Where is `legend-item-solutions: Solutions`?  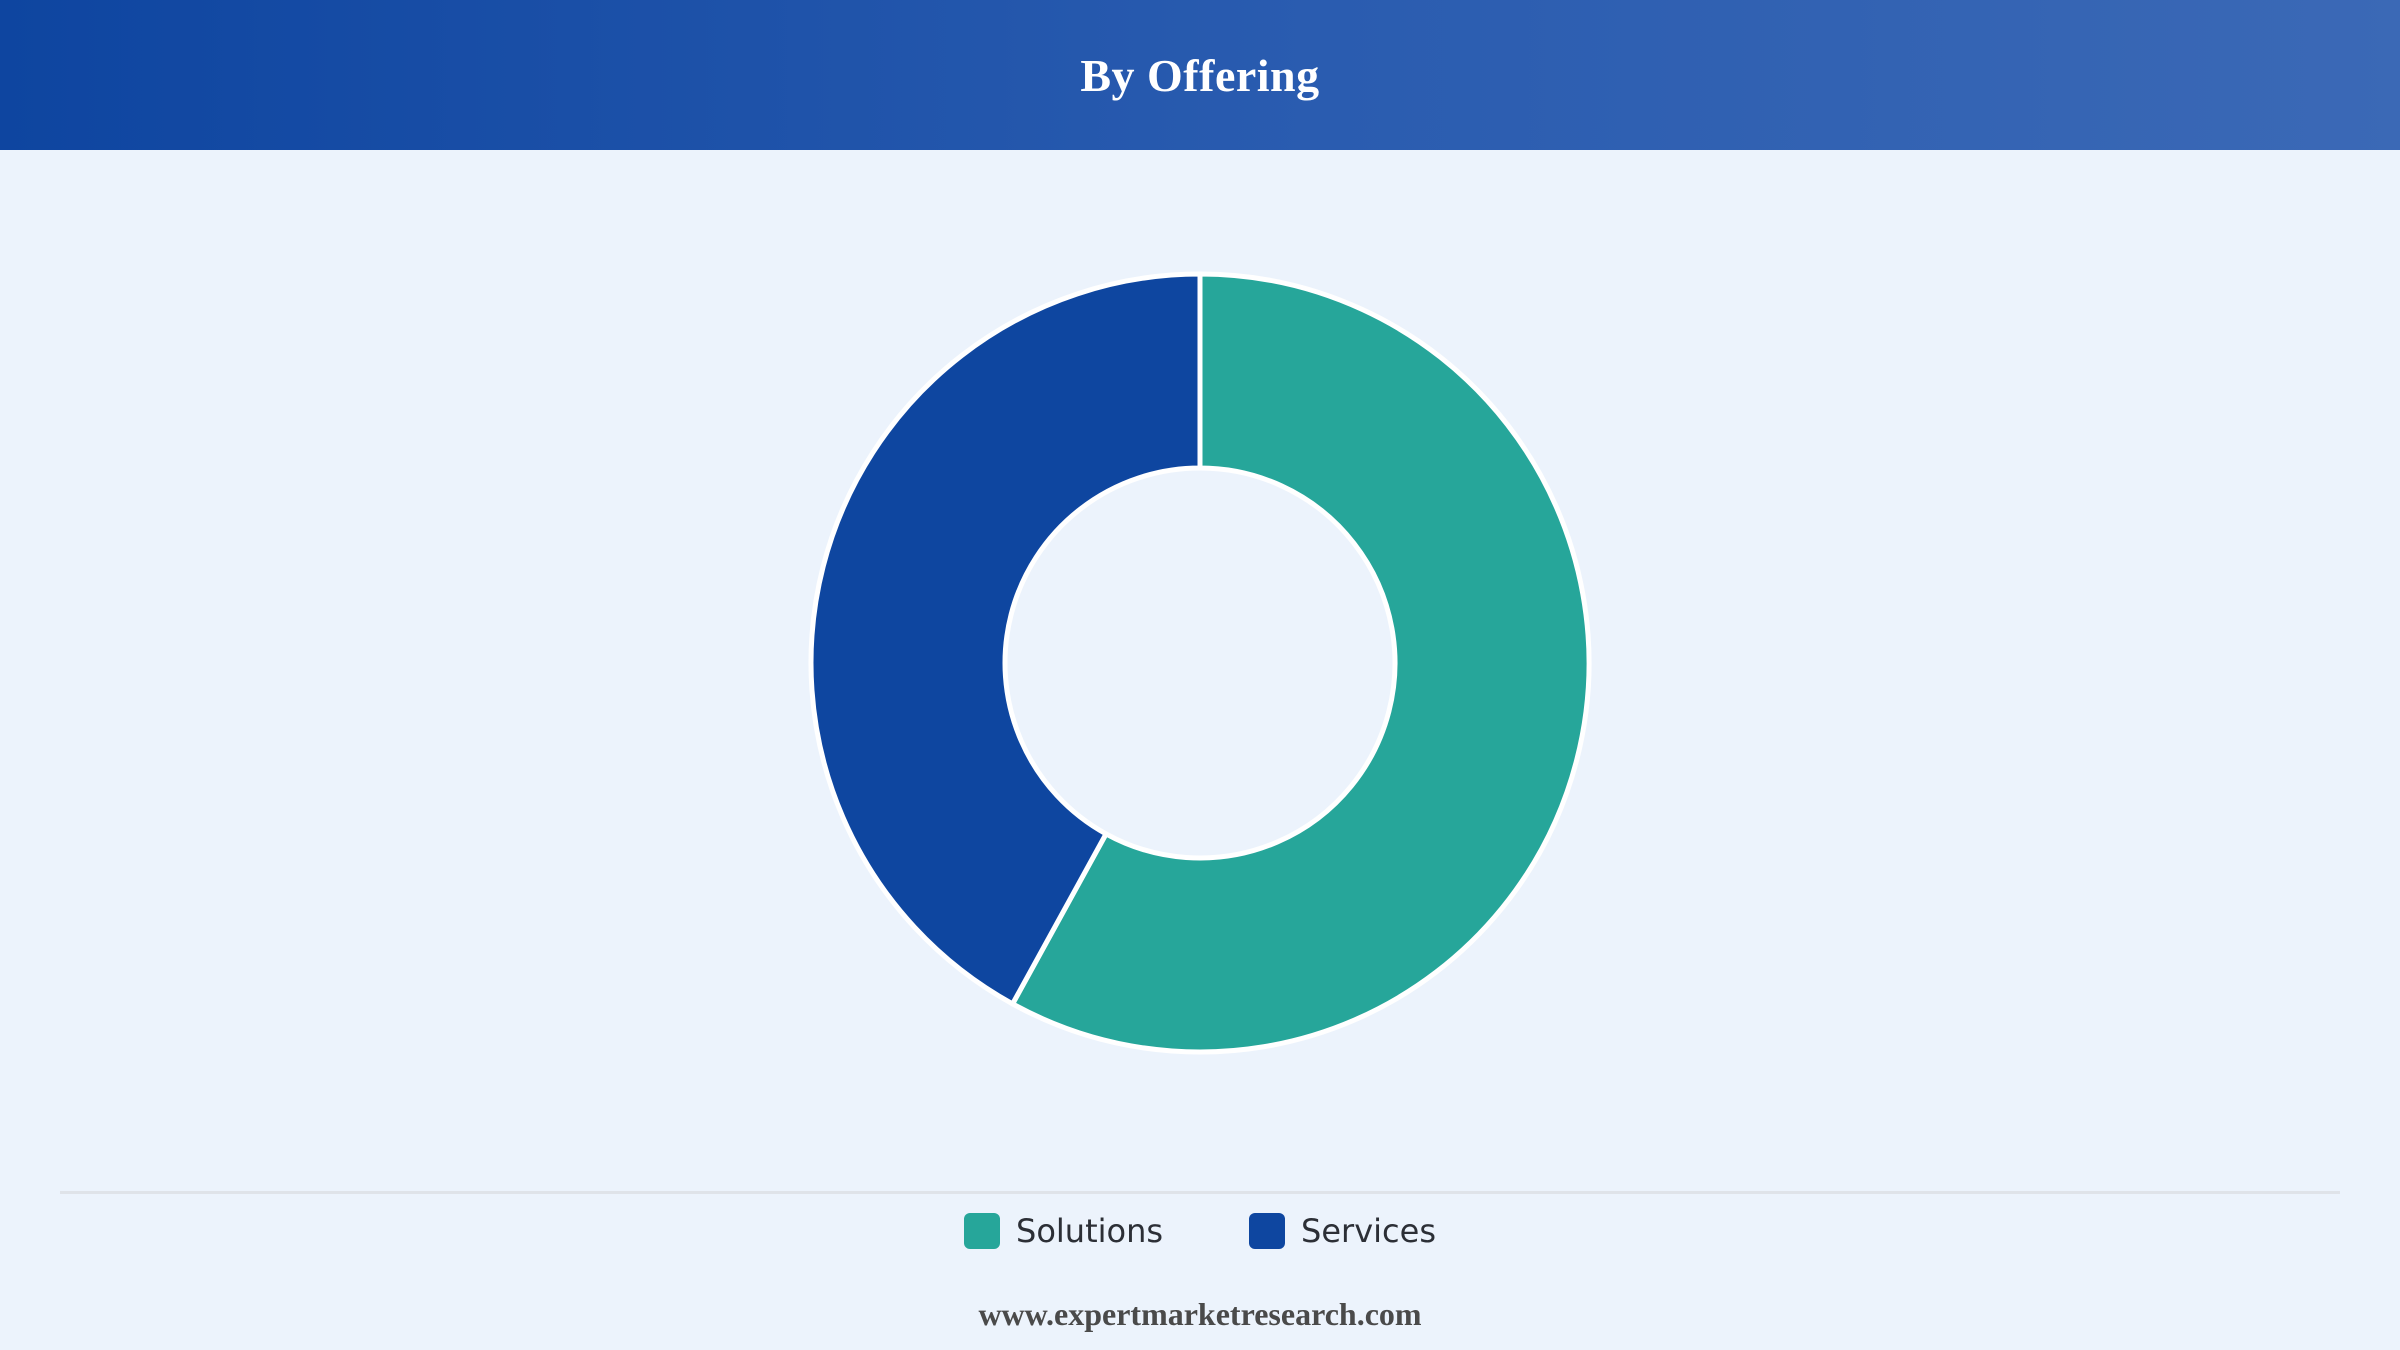 legend-item-solutions: Solutions is located at coordinates (1063, 1231).